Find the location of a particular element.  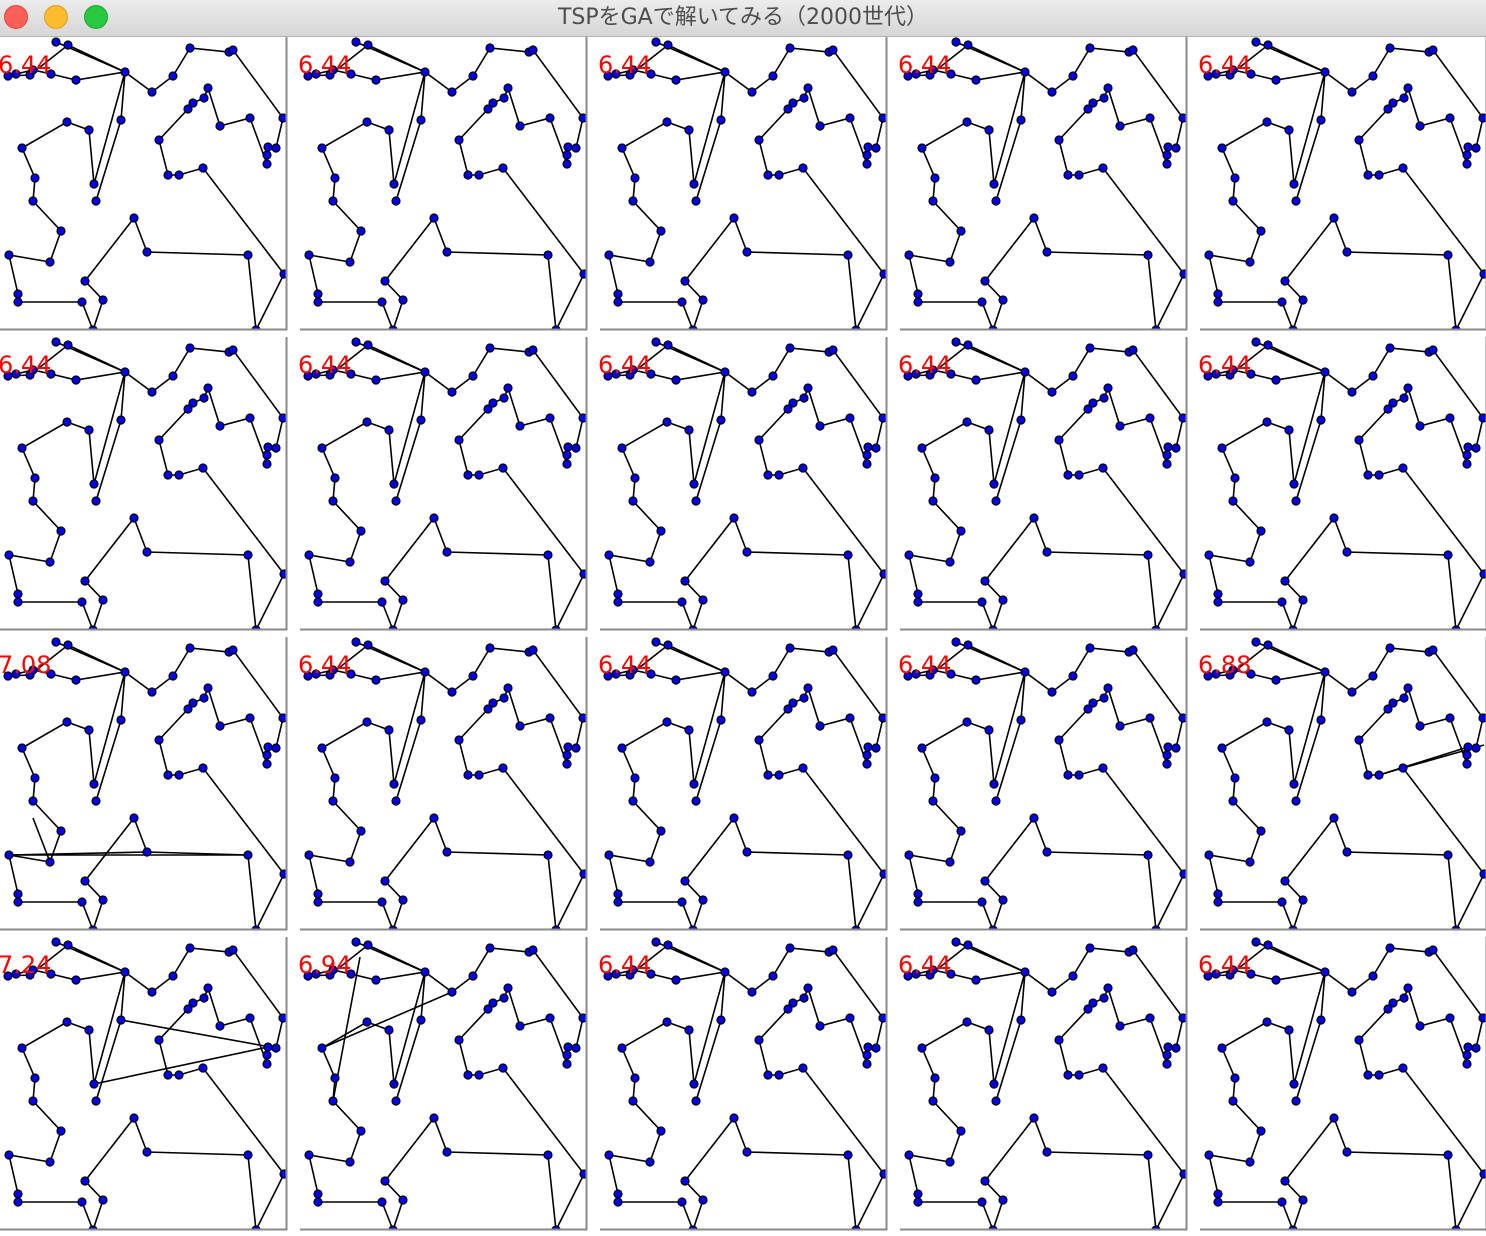

minimize-button is located at coordinates (56, 17).